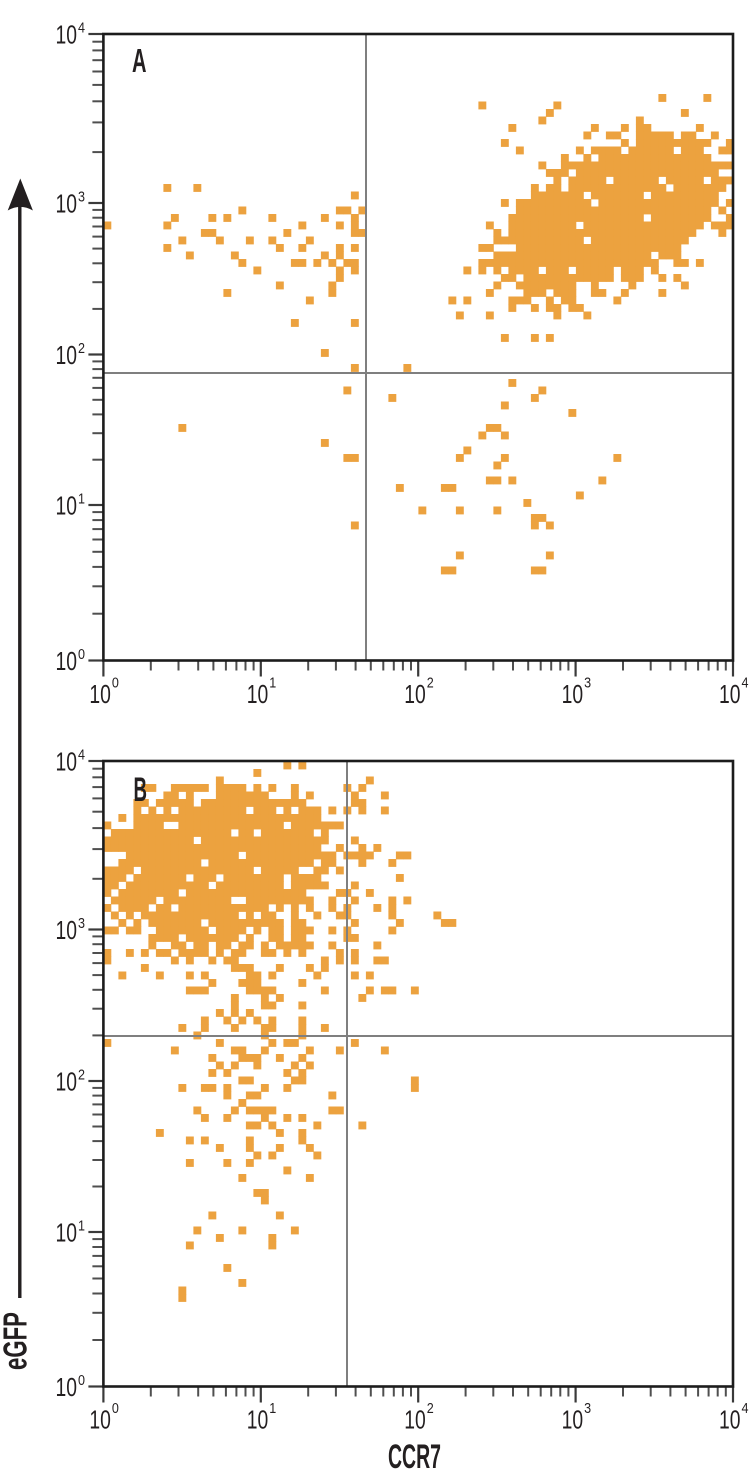 The image size is (750, 1478). Describe the element at coordinates (139, 60) in the screenshot. I see `svg-text: A` at that location.